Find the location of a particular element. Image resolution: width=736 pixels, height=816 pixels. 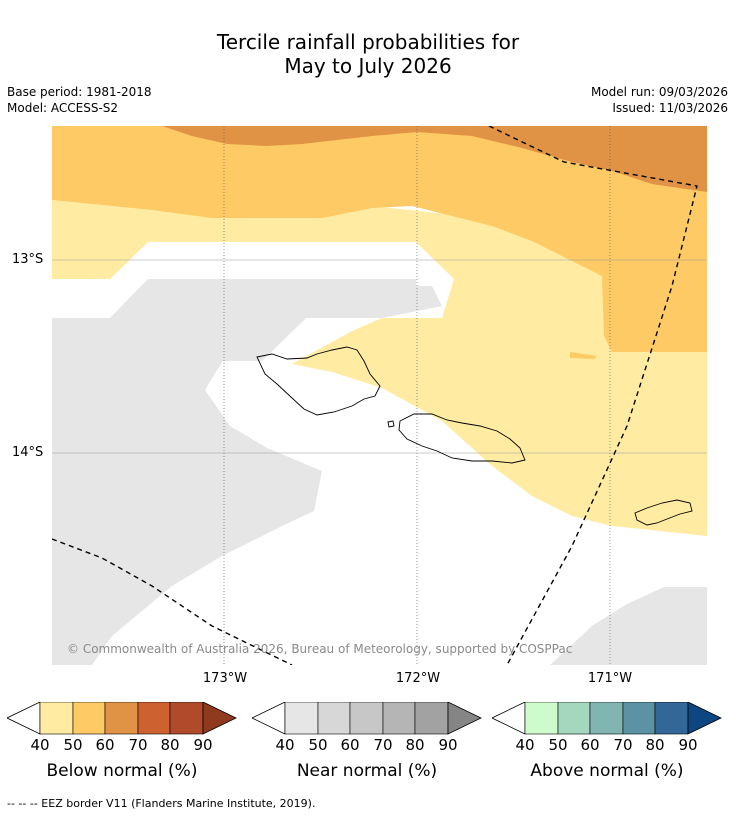

legend-near-bar is located at coordinates (367, 718).